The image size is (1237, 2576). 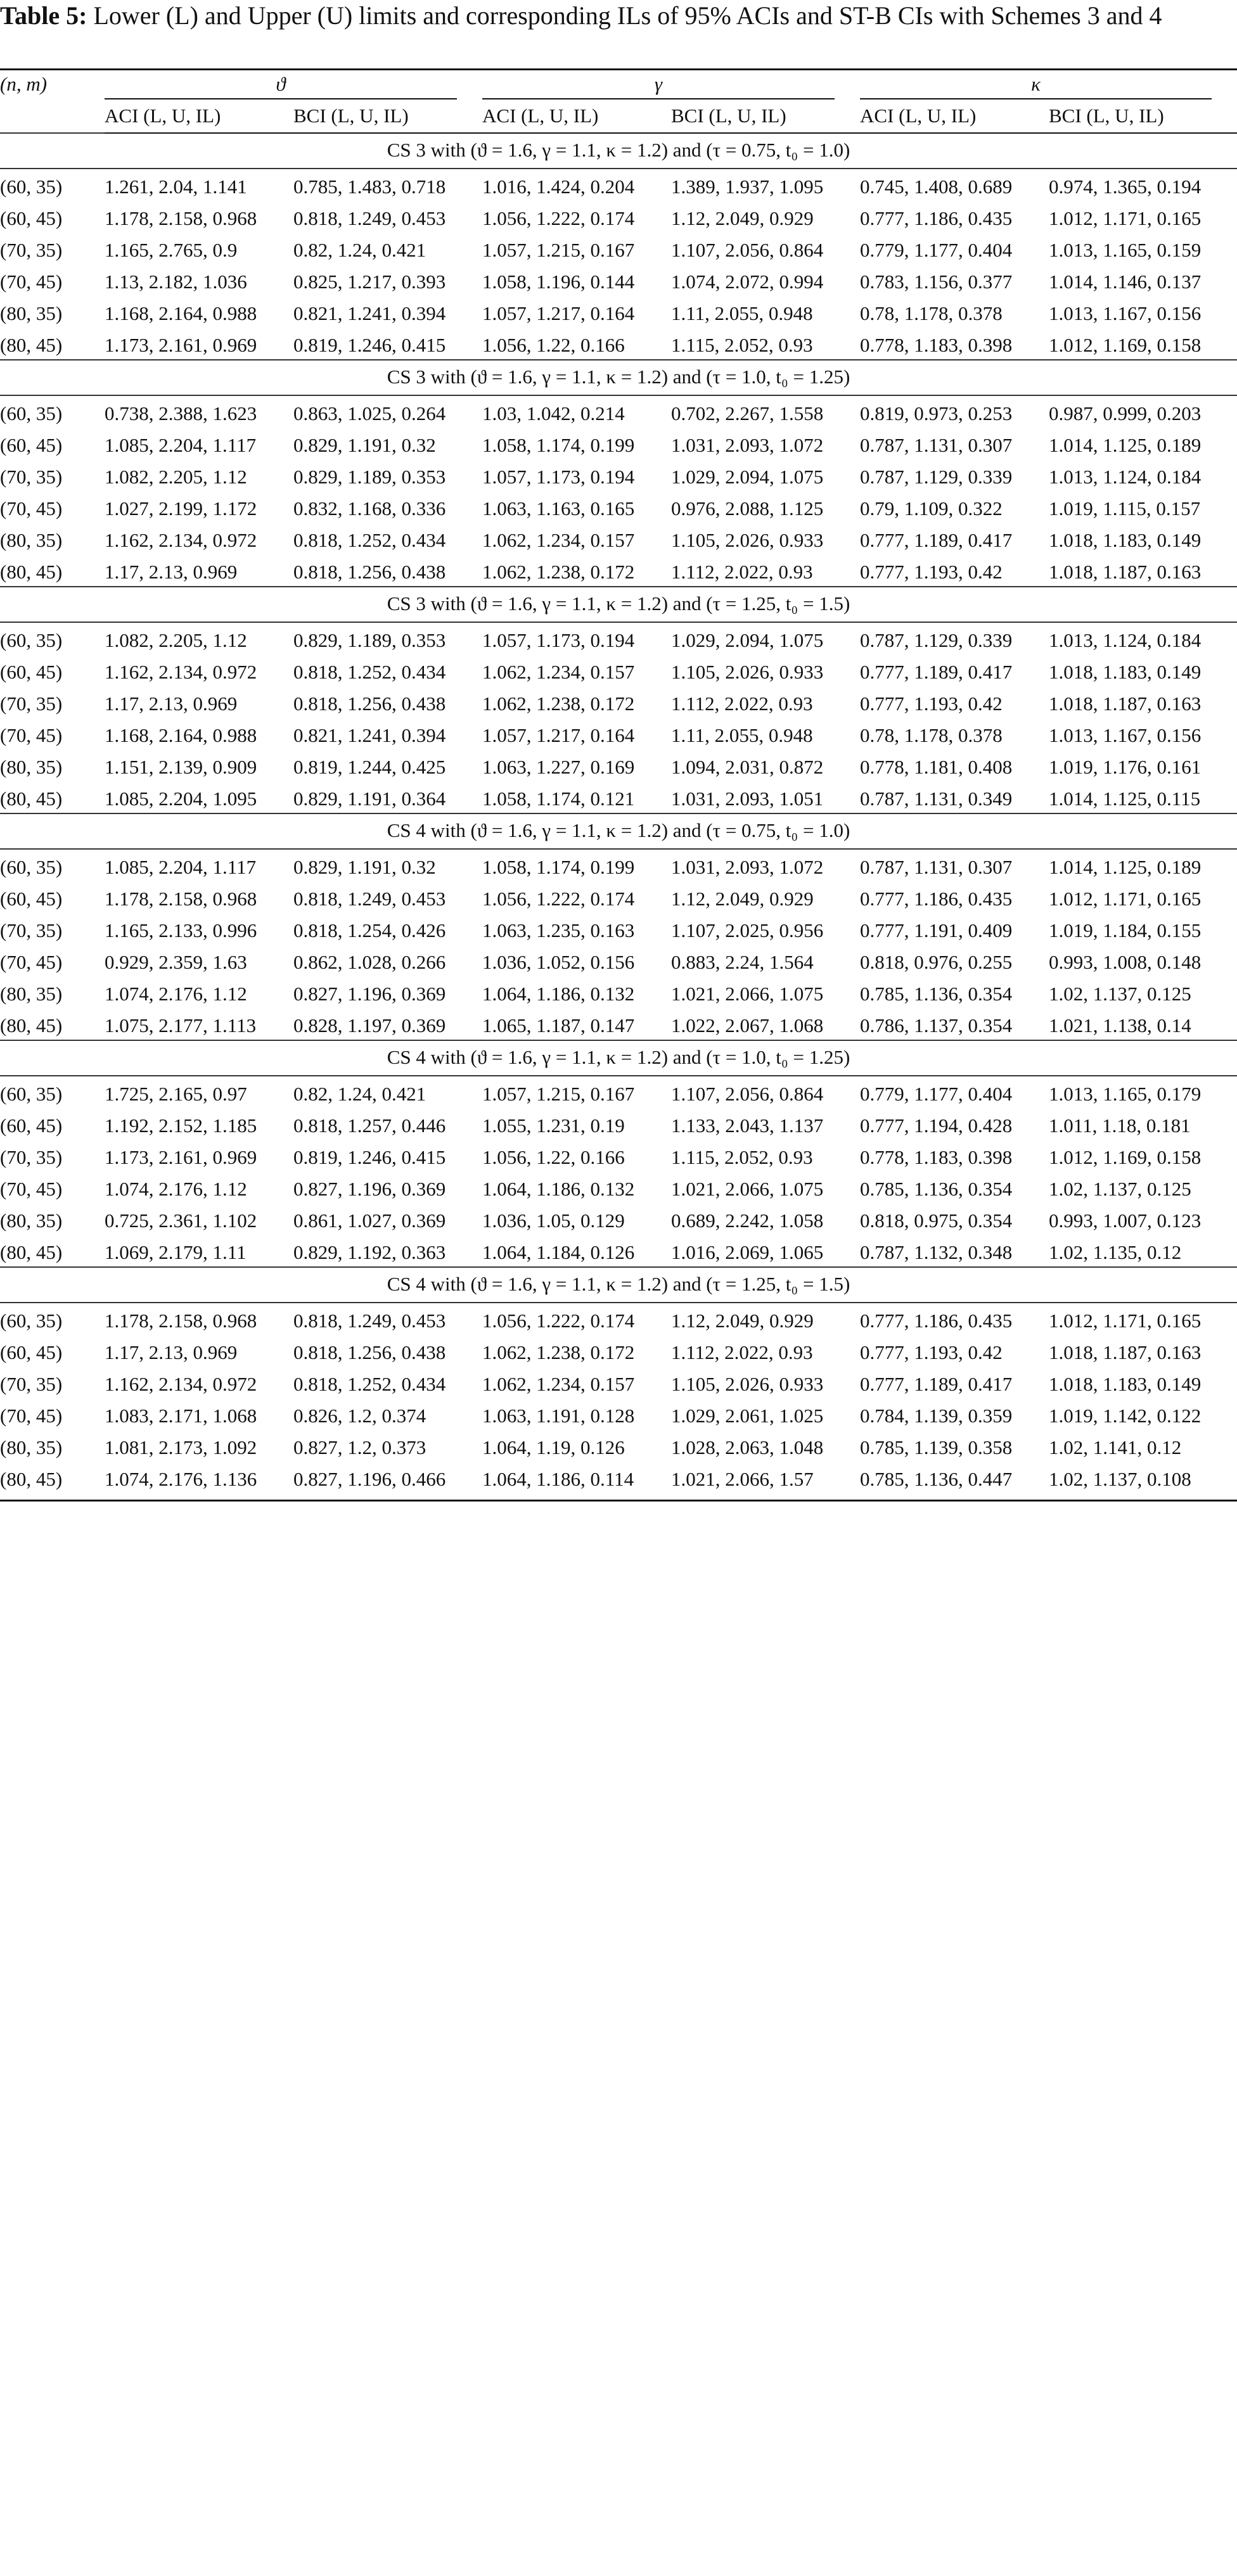 What do you see at coordinates (936, 282) in the screenshot?
I see `interval-cell: 0.783, 1.156, 0.377` at bounding box center [936, 282].